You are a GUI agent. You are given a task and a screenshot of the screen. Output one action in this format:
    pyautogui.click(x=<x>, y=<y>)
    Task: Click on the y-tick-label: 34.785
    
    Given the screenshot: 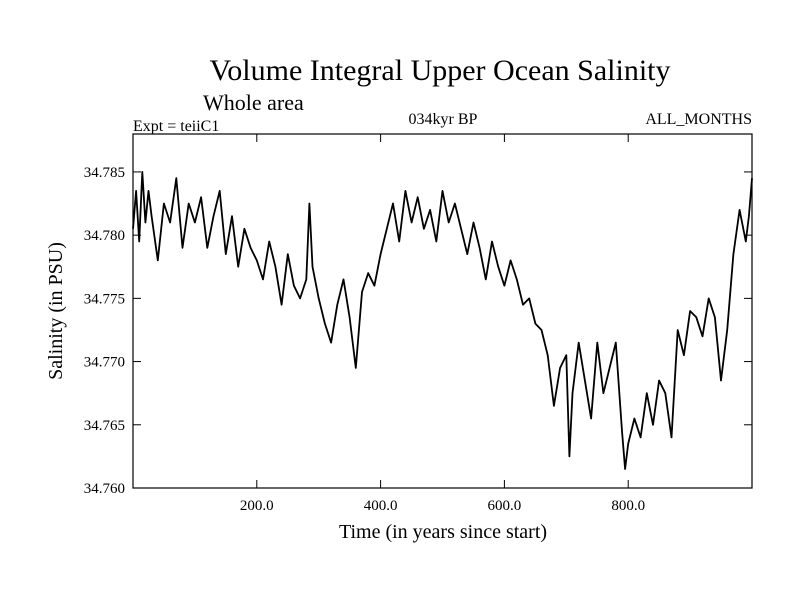 What is the action you would take?
    pyautogui.click(x=104, y=173)
    